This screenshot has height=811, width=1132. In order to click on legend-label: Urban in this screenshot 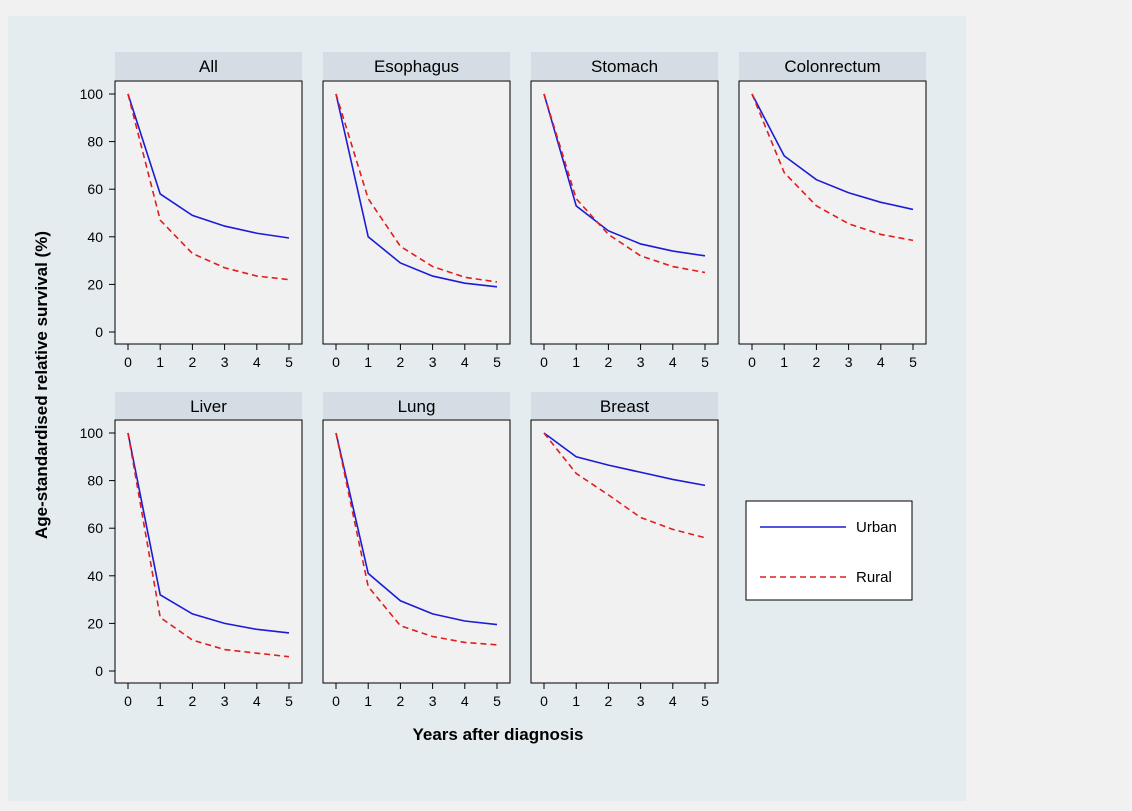, I will do `click(876, 527)`.